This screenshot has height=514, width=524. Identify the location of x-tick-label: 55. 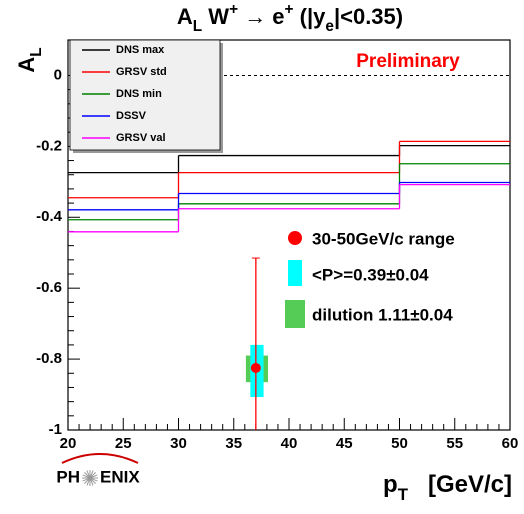
(454, 443).